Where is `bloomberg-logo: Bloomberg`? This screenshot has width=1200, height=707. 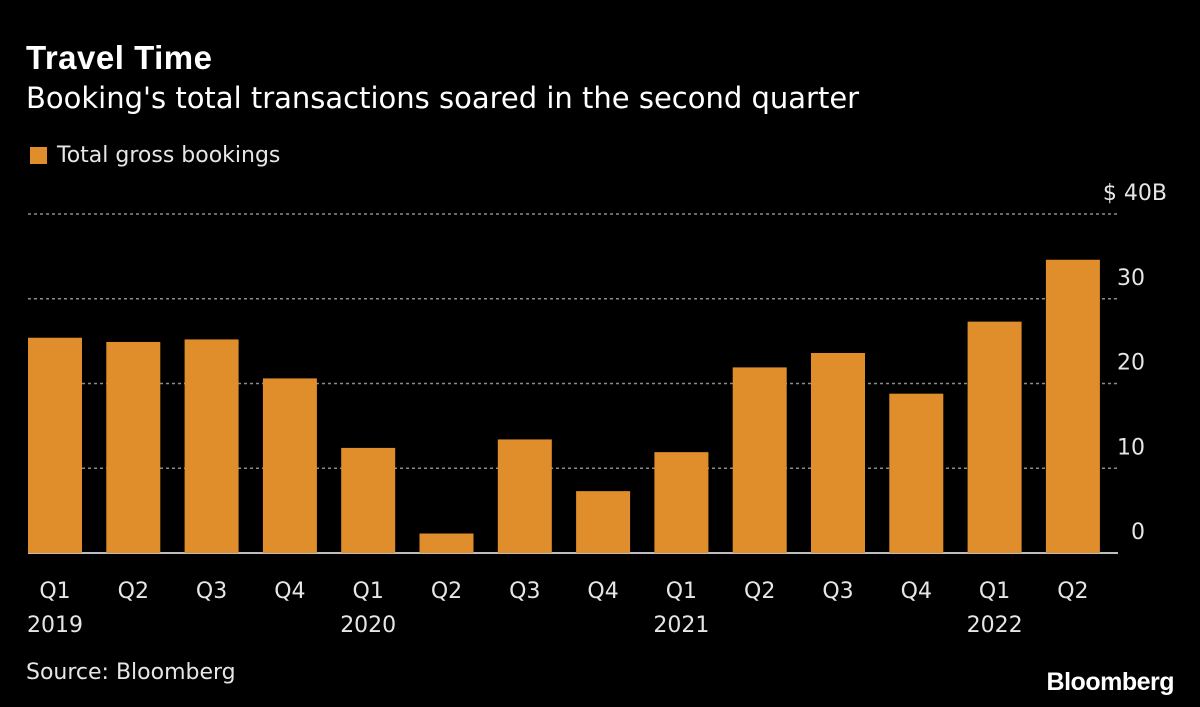
bloomberg-logo: Bloomberg is located at coordinates (1110, 682).